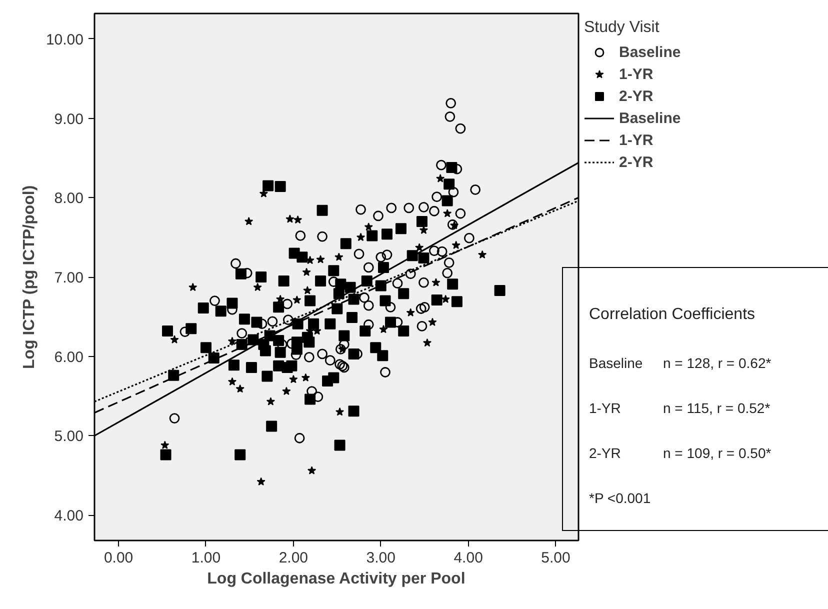 This screenshot has height=609, width=828. What do you see at coordinates (622, 28) in the screenshot?
I see `legend-title: Study Visit` at bounding box center [622, 28].